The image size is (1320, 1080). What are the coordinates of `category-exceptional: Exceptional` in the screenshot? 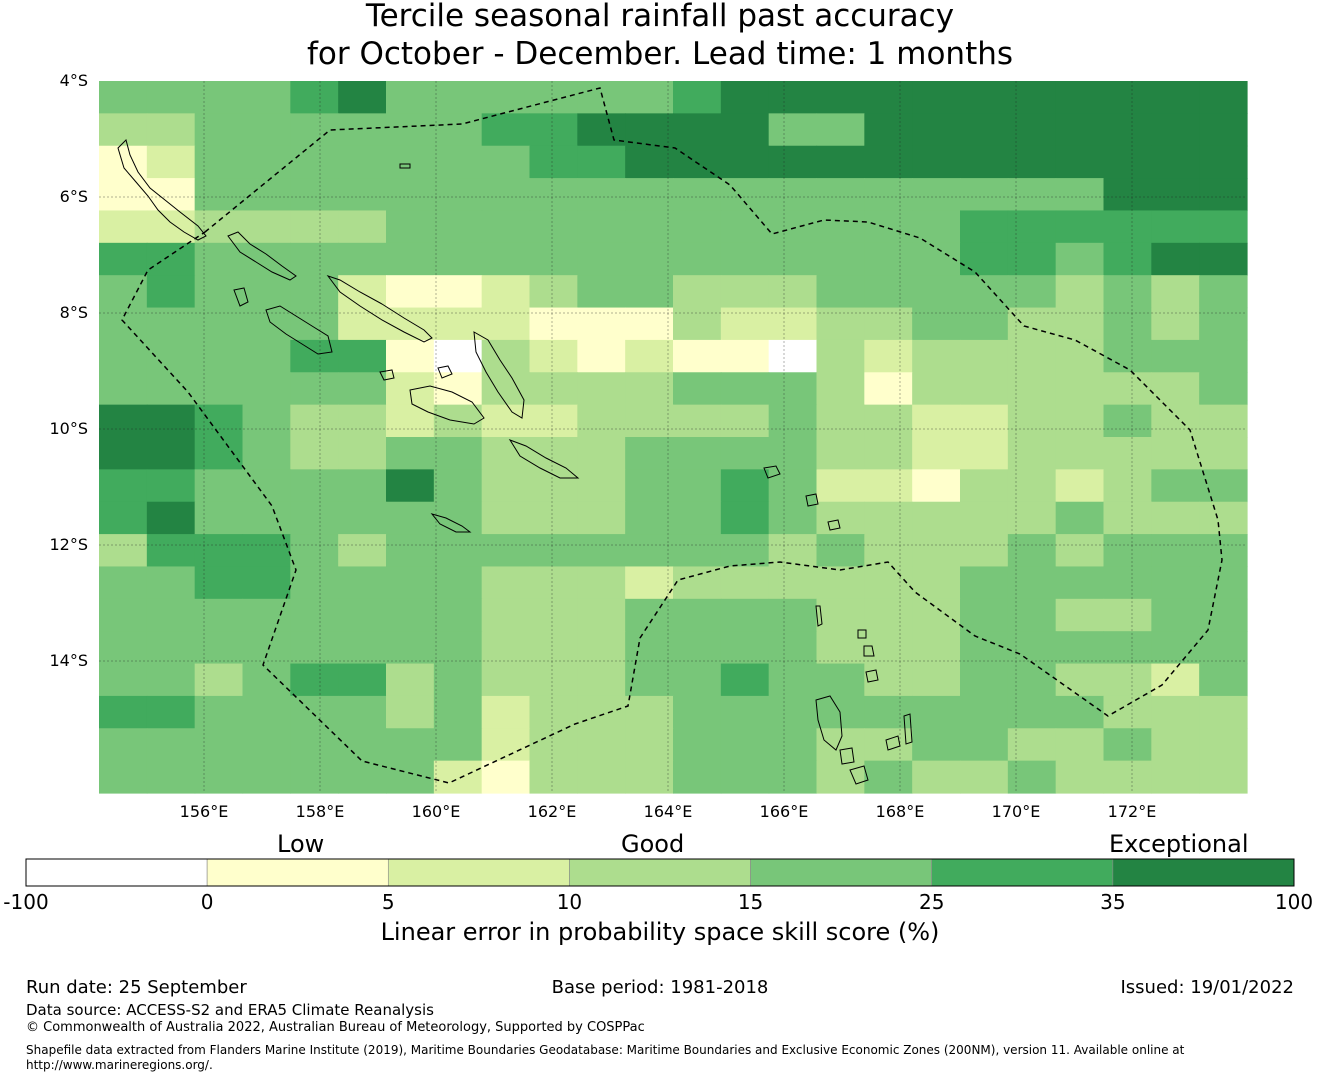 It's located at (1179, 844).